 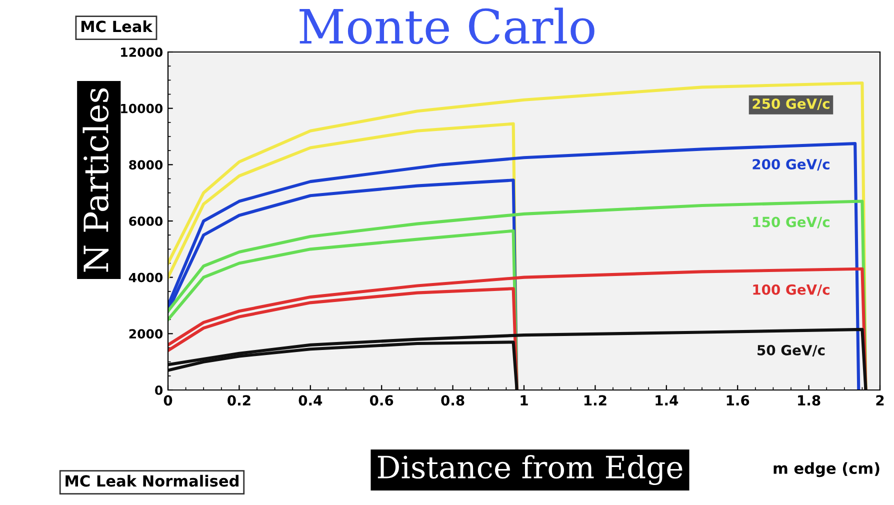 What do you see at coordinates (239, 400) in the screenshot?
I see `x-tick-label: 0.2` at bounding box center [239, 400].